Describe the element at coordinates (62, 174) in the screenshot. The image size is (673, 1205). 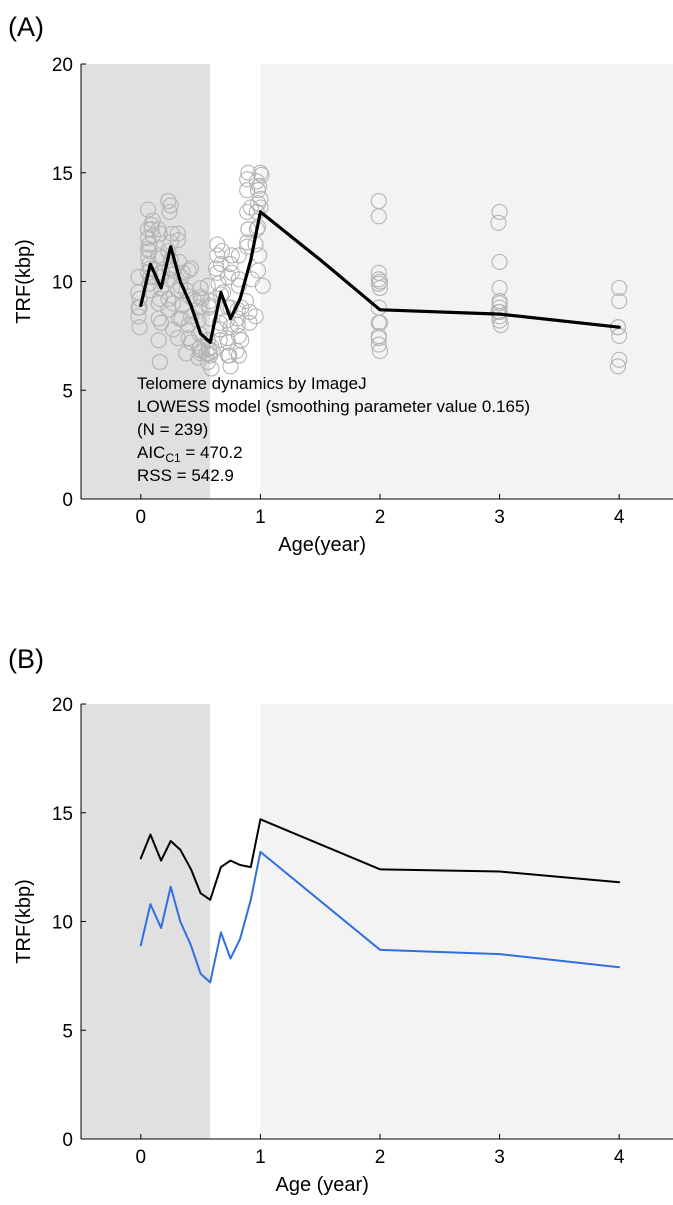
I see `y-tick-label: 15` at that location.